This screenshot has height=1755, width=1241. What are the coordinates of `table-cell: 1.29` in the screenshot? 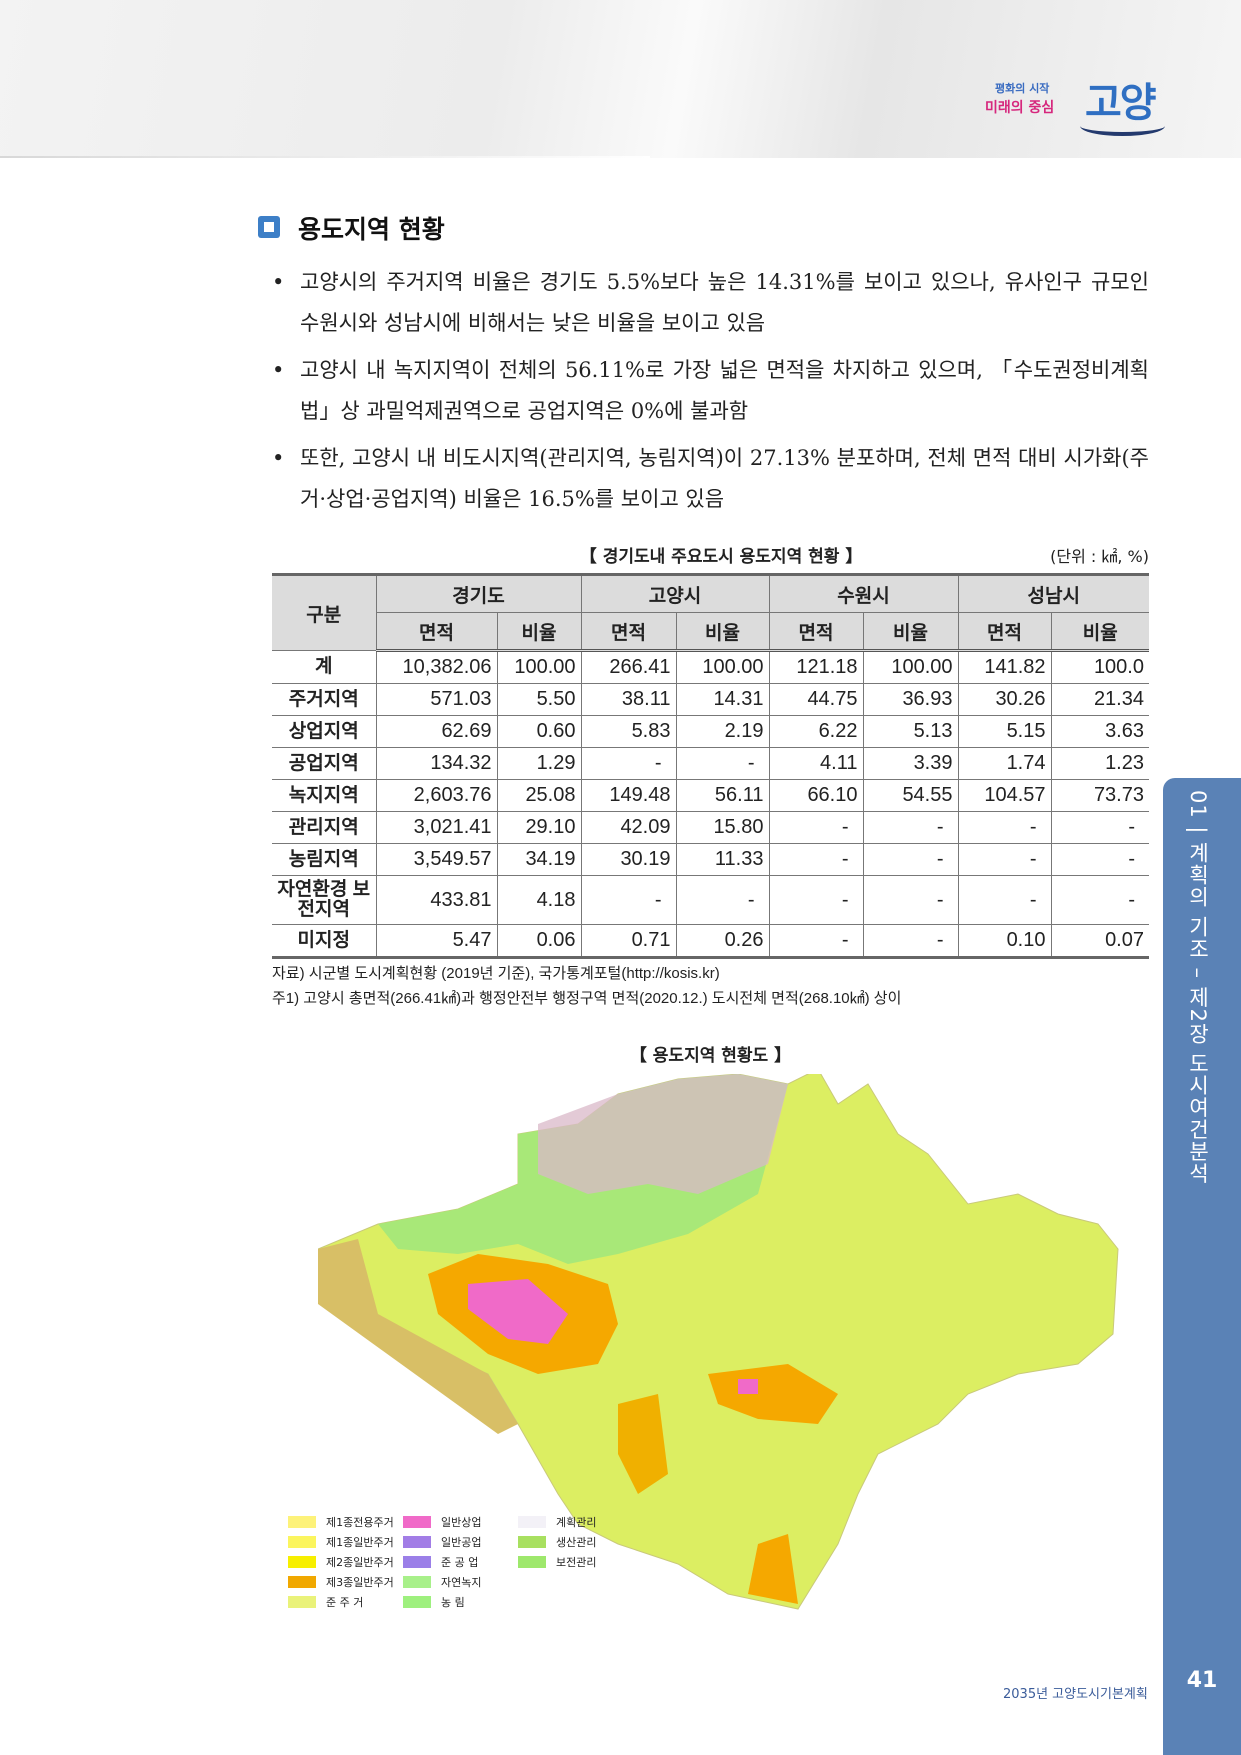 It's located at (539, 763).